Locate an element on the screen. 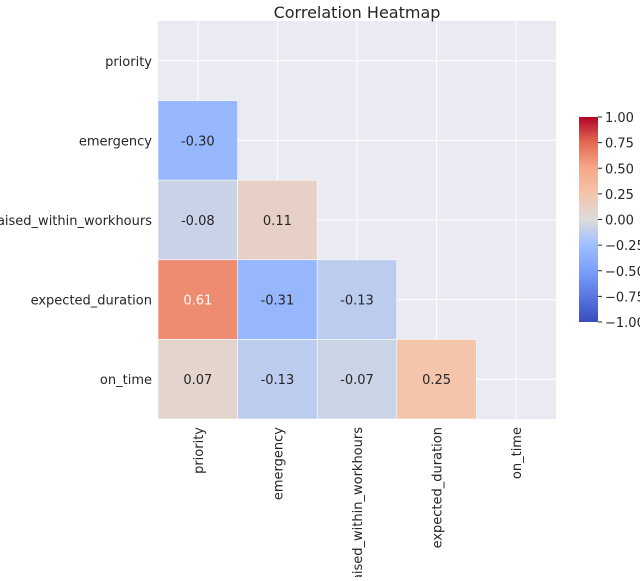  heatmap-cell-raised_within_workhours-priority is located at coordinates (197, 220).